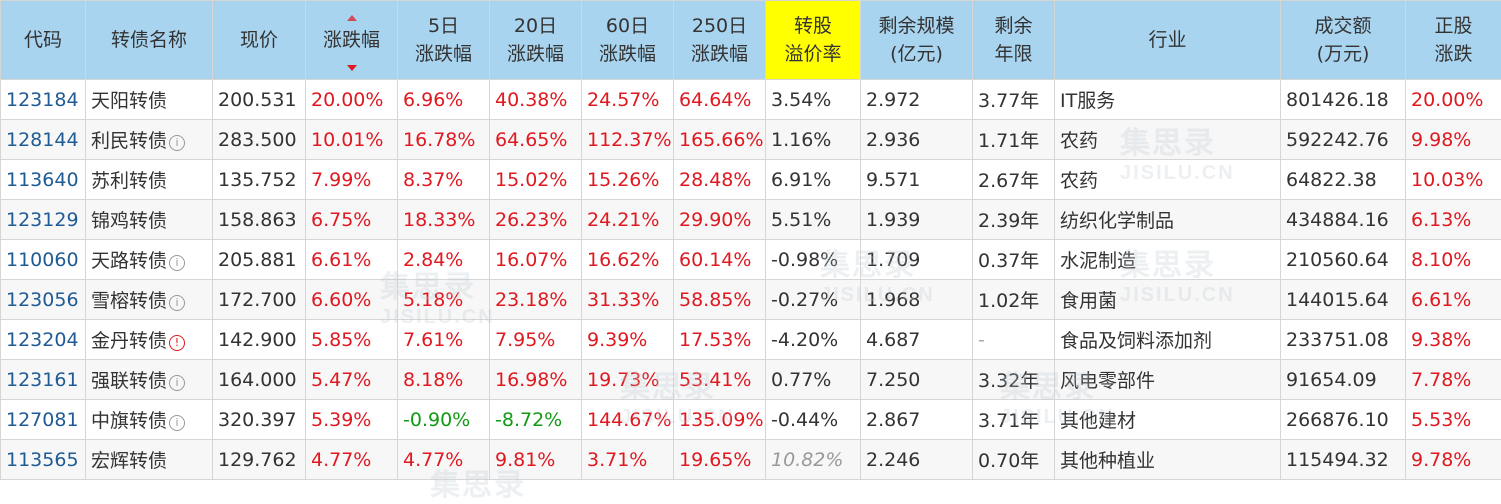 This screenshot has height=504, width=1501. I want to click on header-remaining-scale: 剩余规模(亿元), so click(917, 40).